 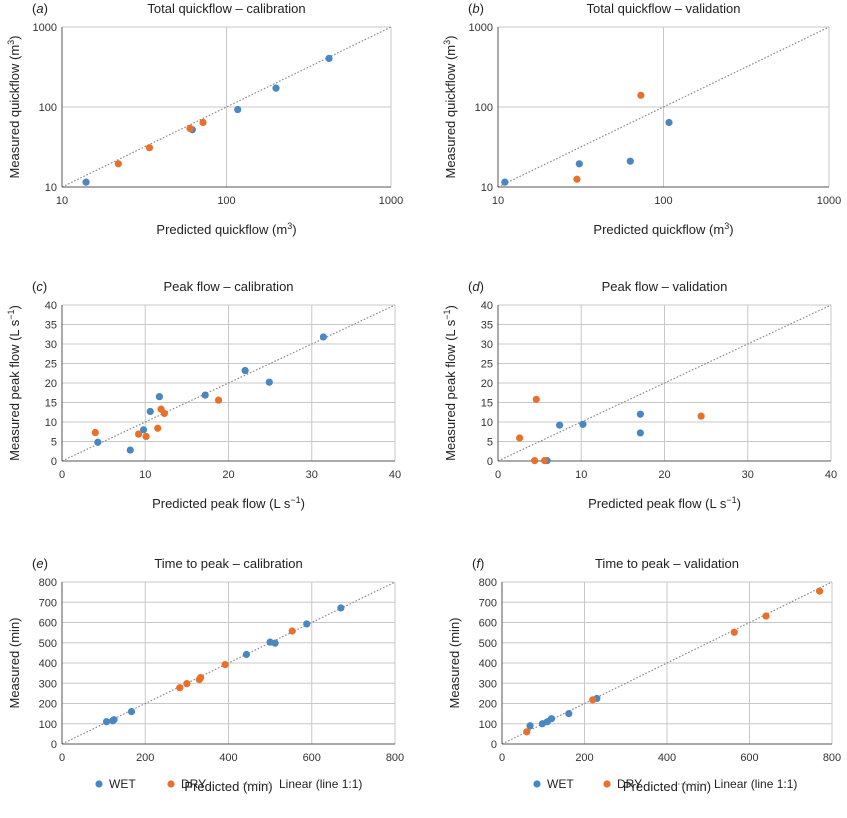 I want to click on chart-title: Peak flow – validation, so click(x=665, y=286).